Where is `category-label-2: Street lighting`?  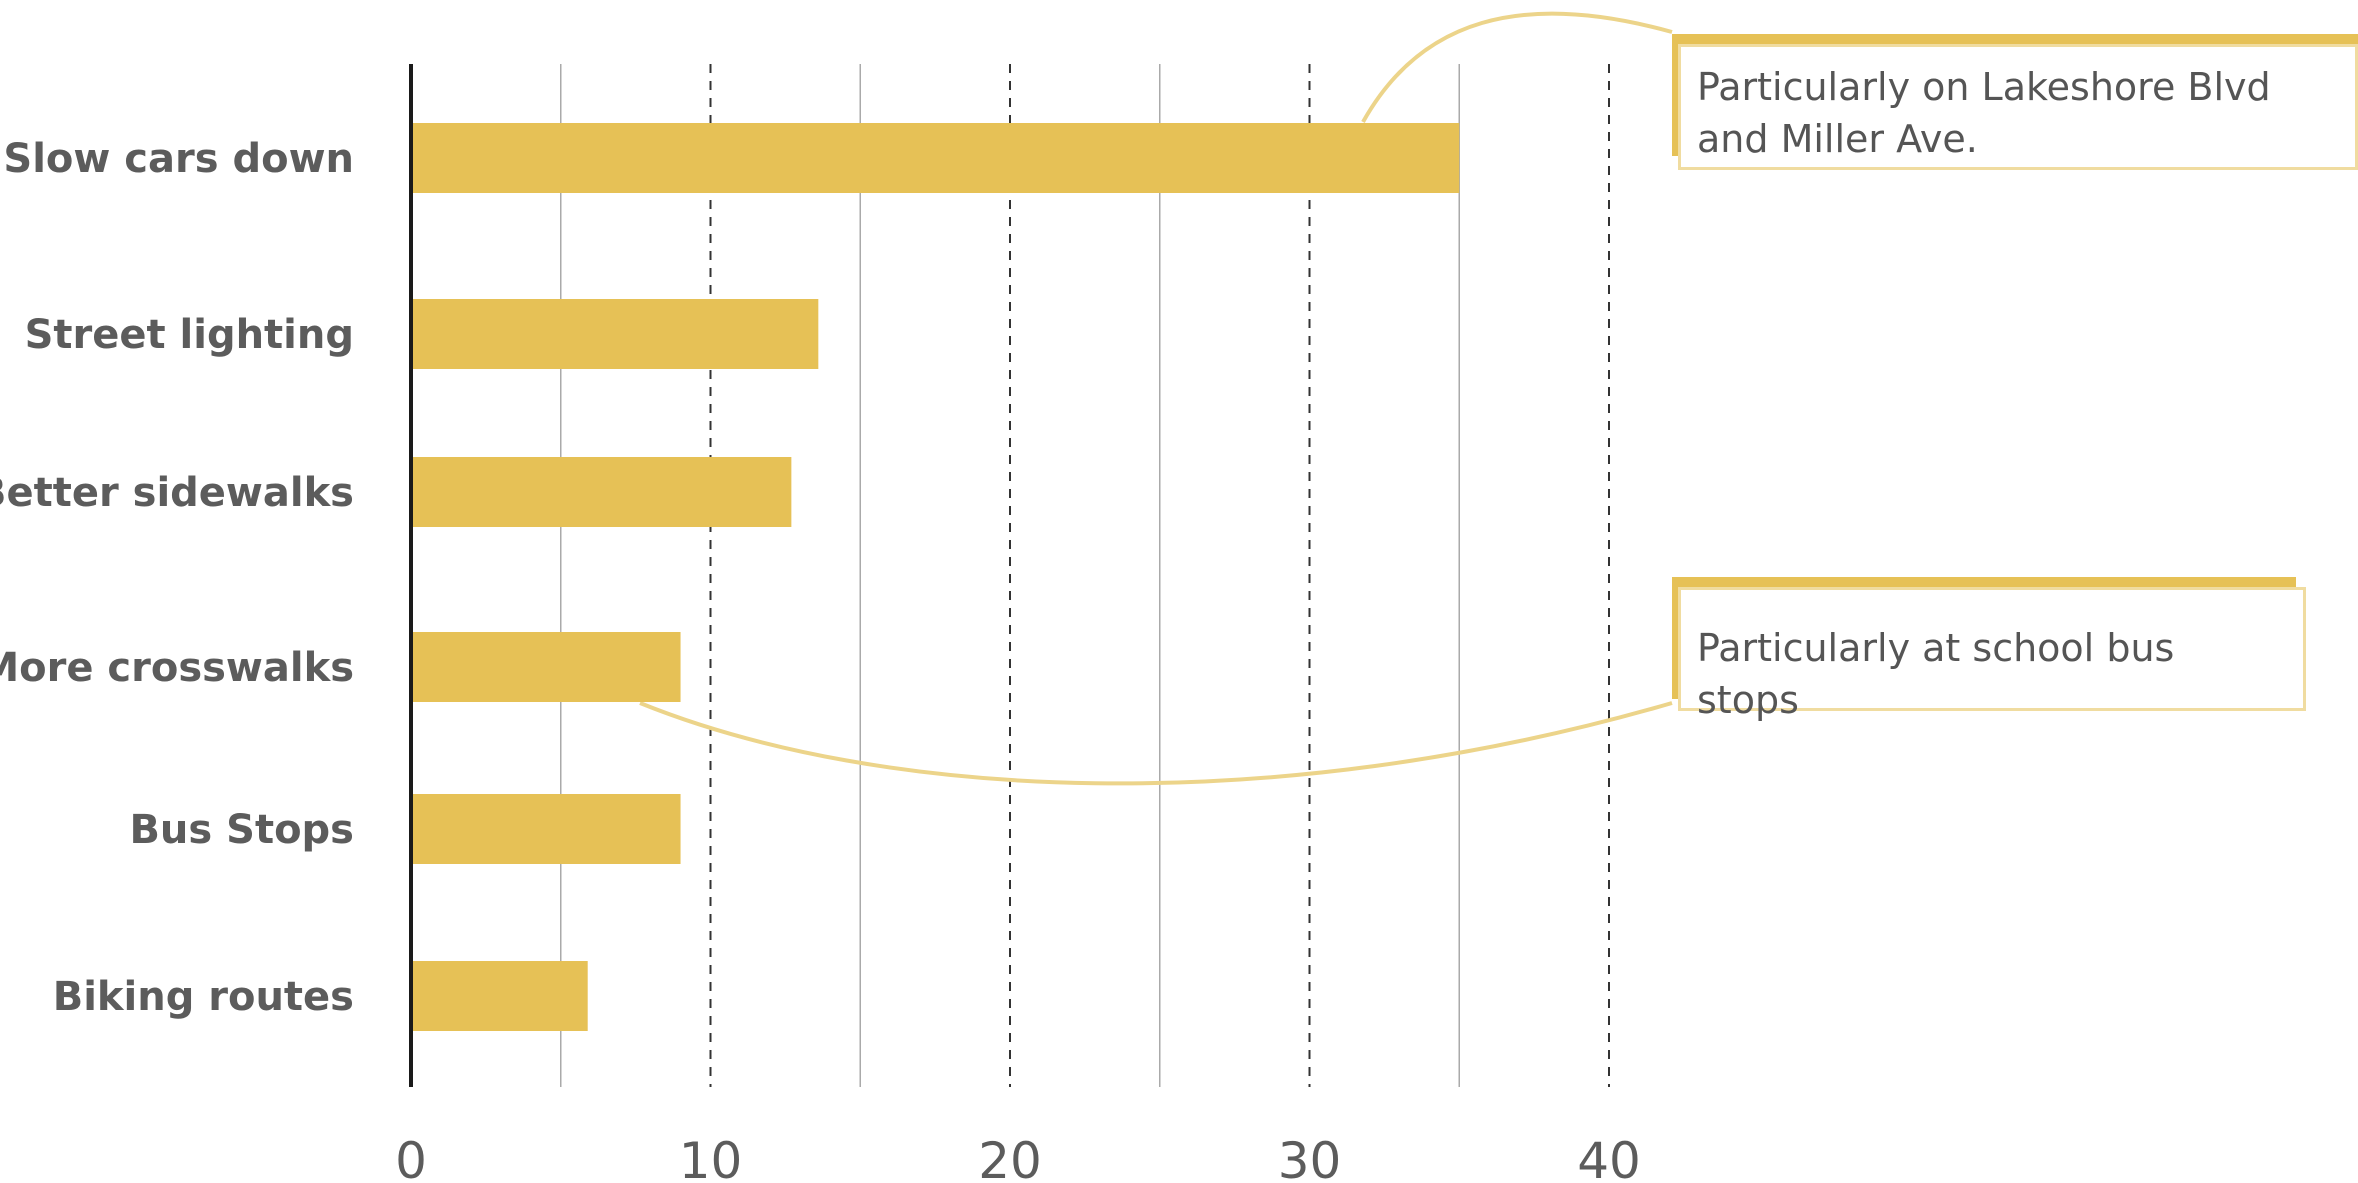 category-label-2: Street lighting is located at coordinates (189, 335).